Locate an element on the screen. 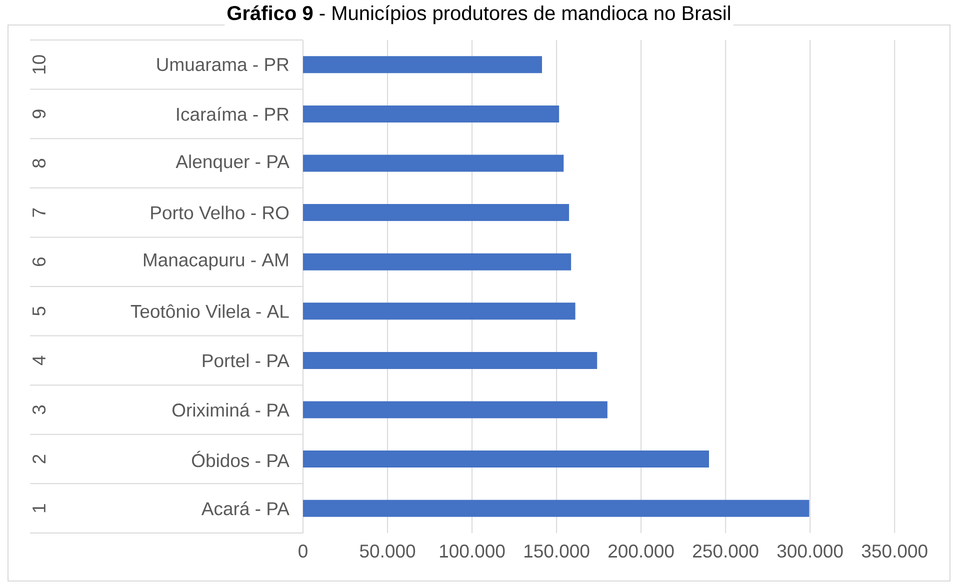  x-tick-label: 50.000 is located at coordinates (388, 551).